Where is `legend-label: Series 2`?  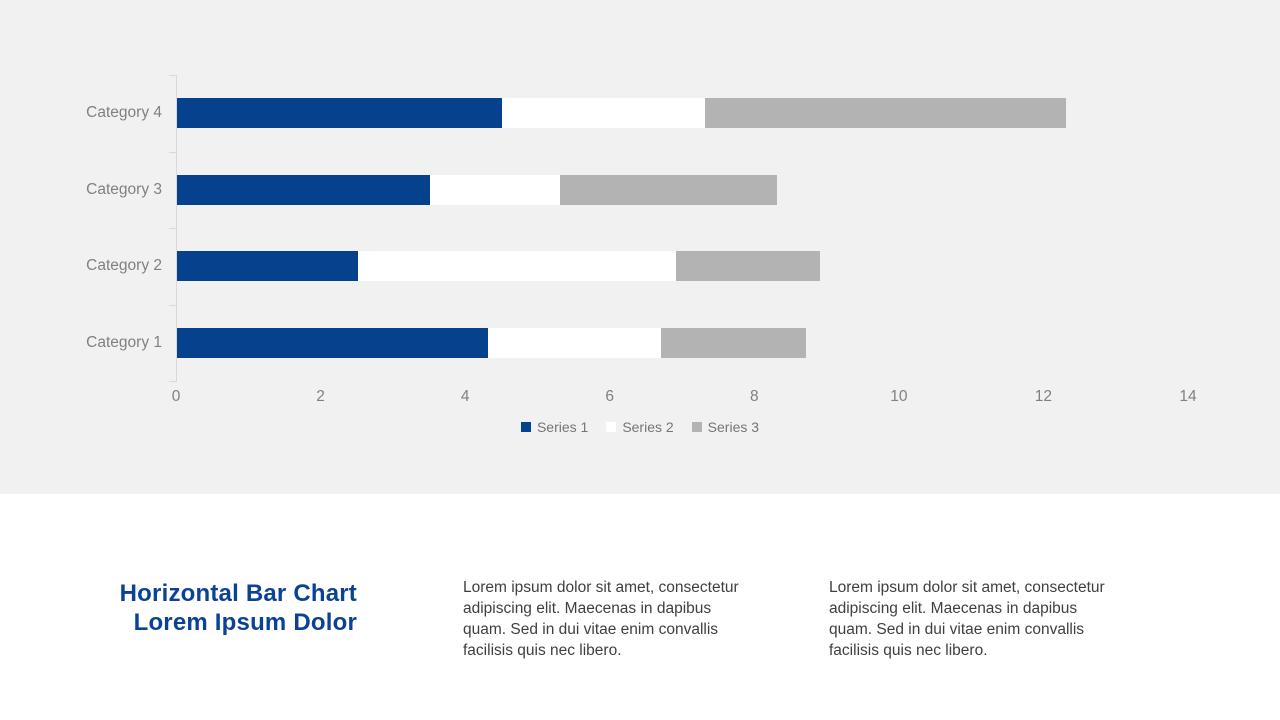 legend-label: Series 2 is located at coordinates (648, 427).